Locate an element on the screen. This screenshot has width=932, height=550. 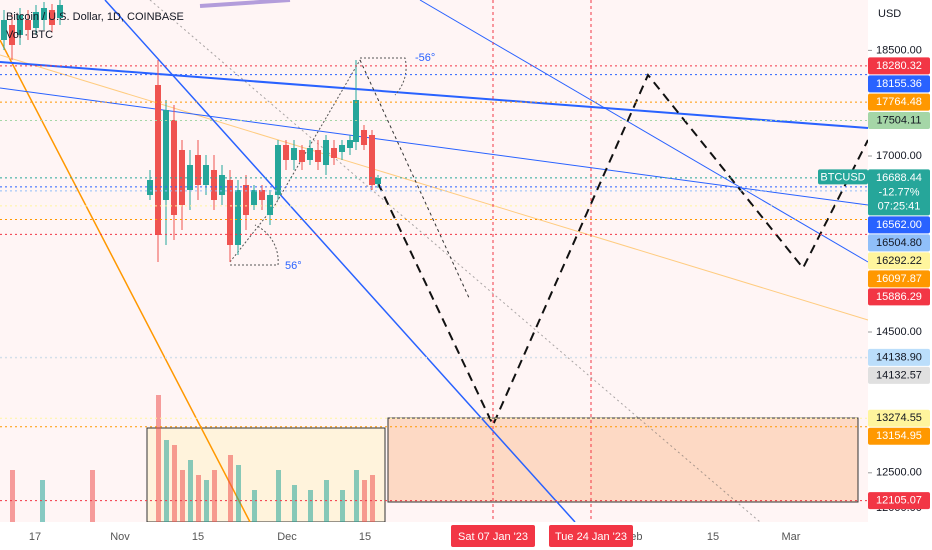
projection is located at coordinates (415, 180).